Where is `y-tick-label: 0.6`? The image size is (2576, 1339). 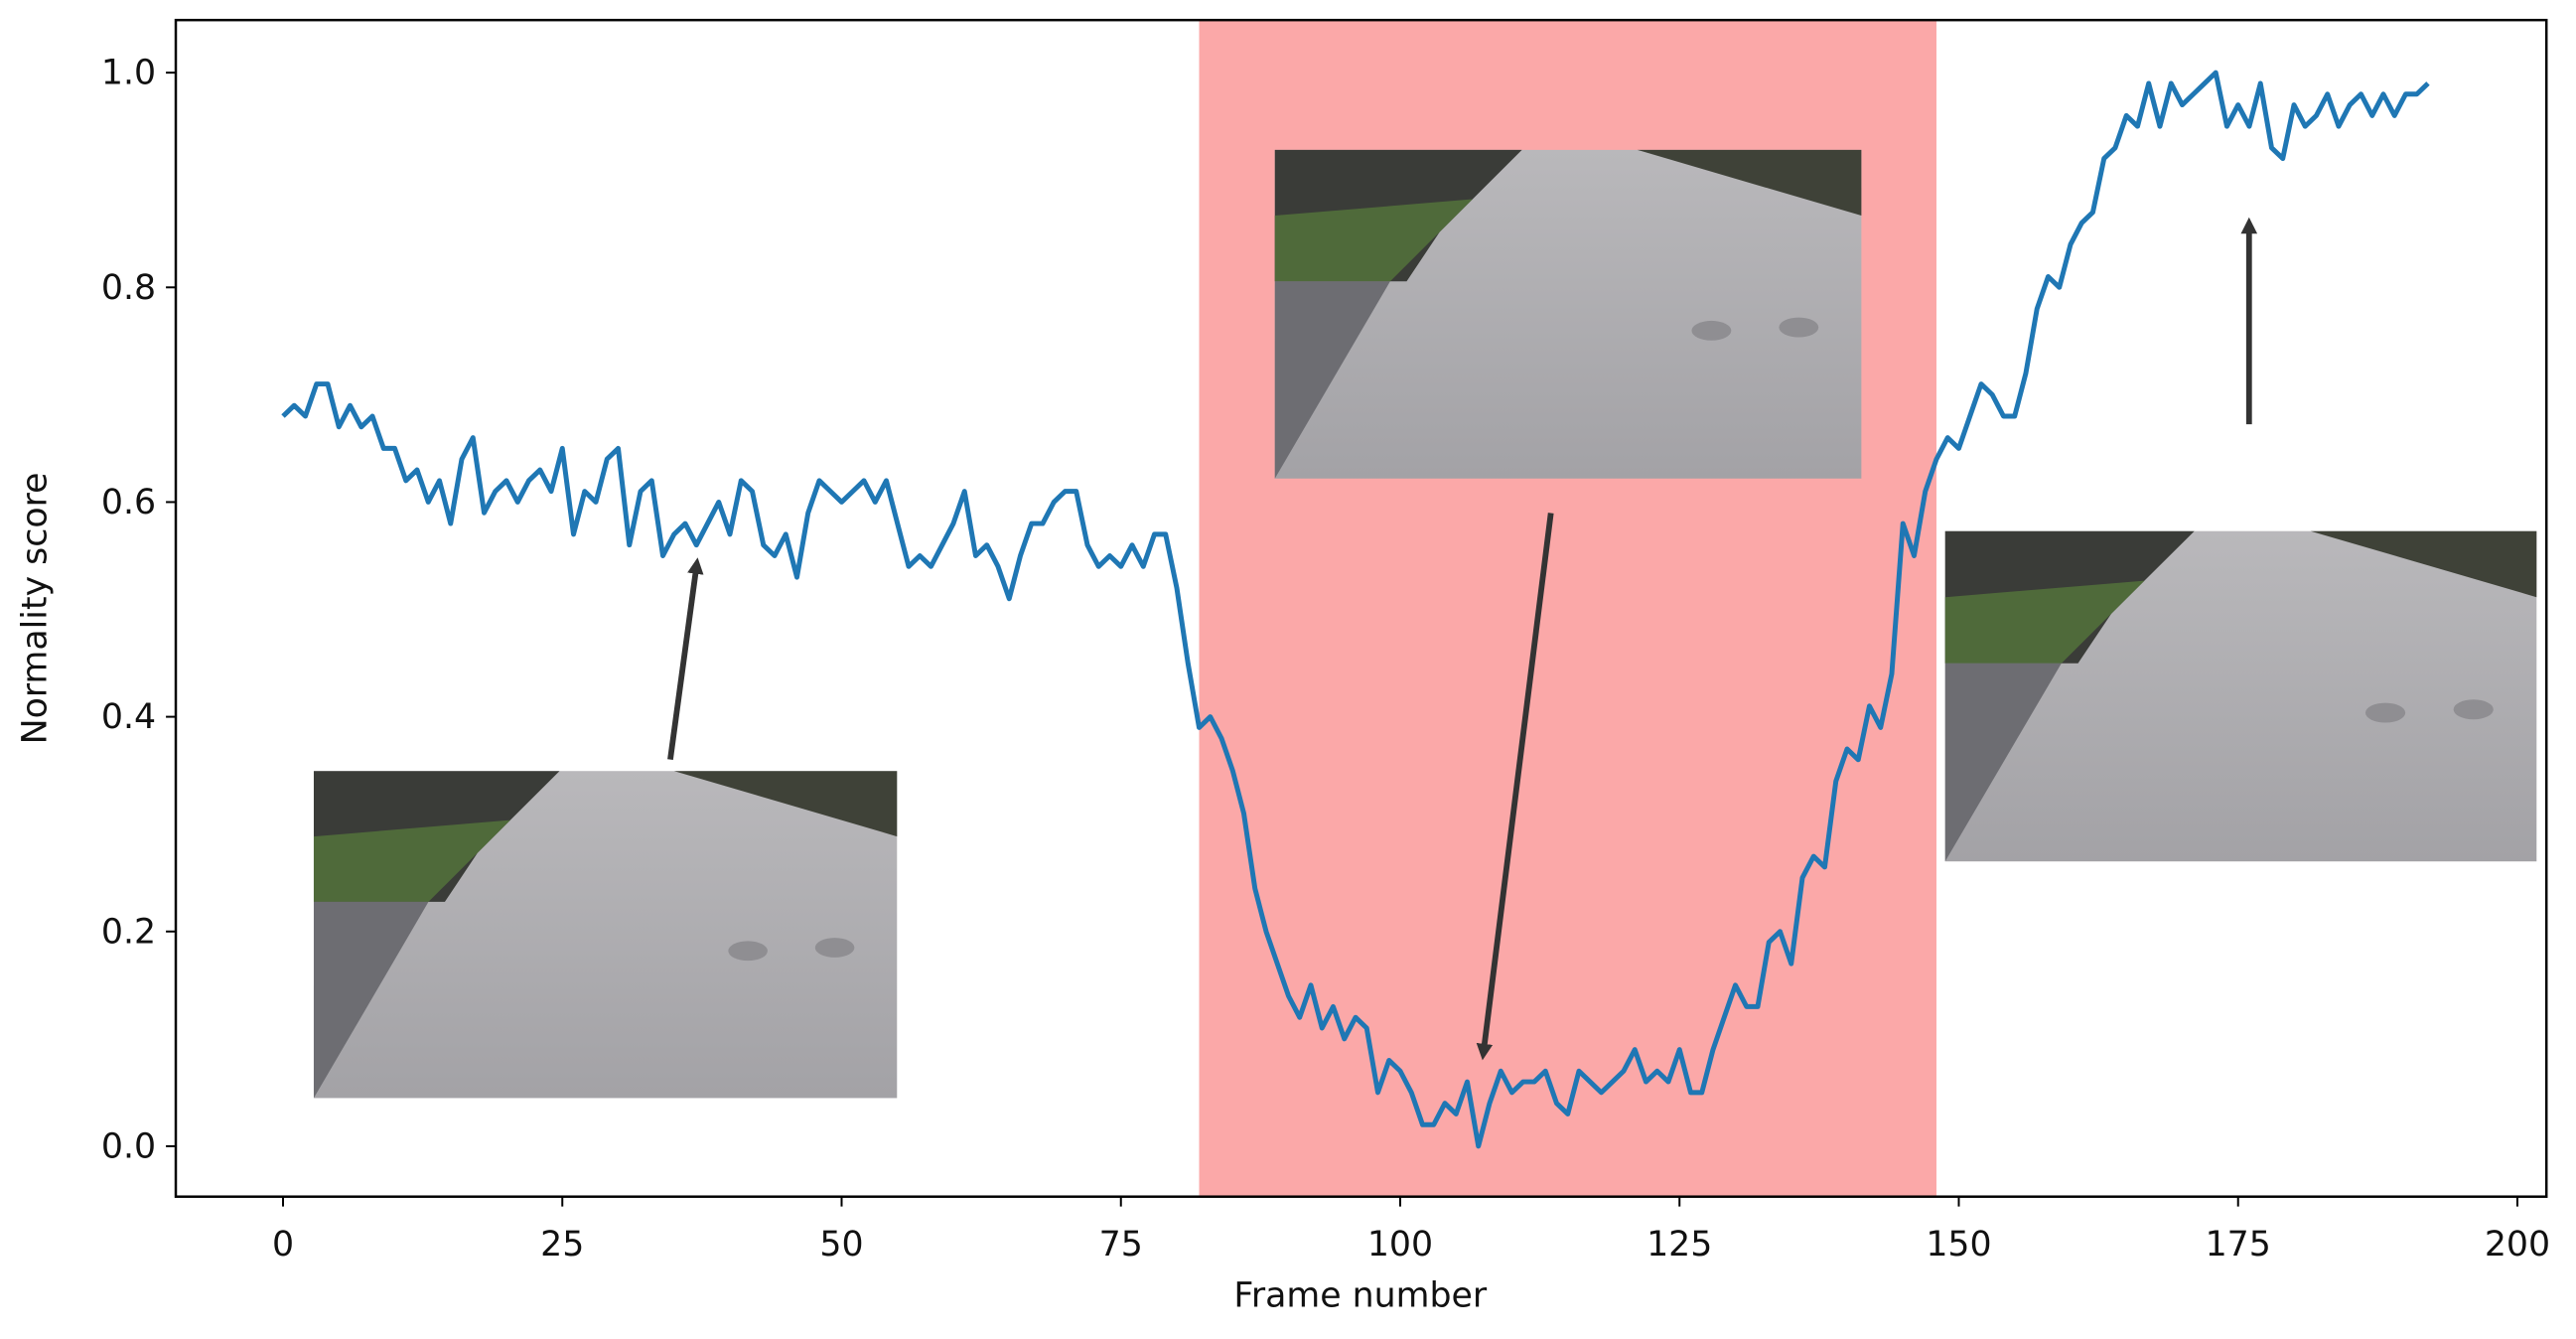 y-tick-label: 0.6 is located at coordinates (128, 502).